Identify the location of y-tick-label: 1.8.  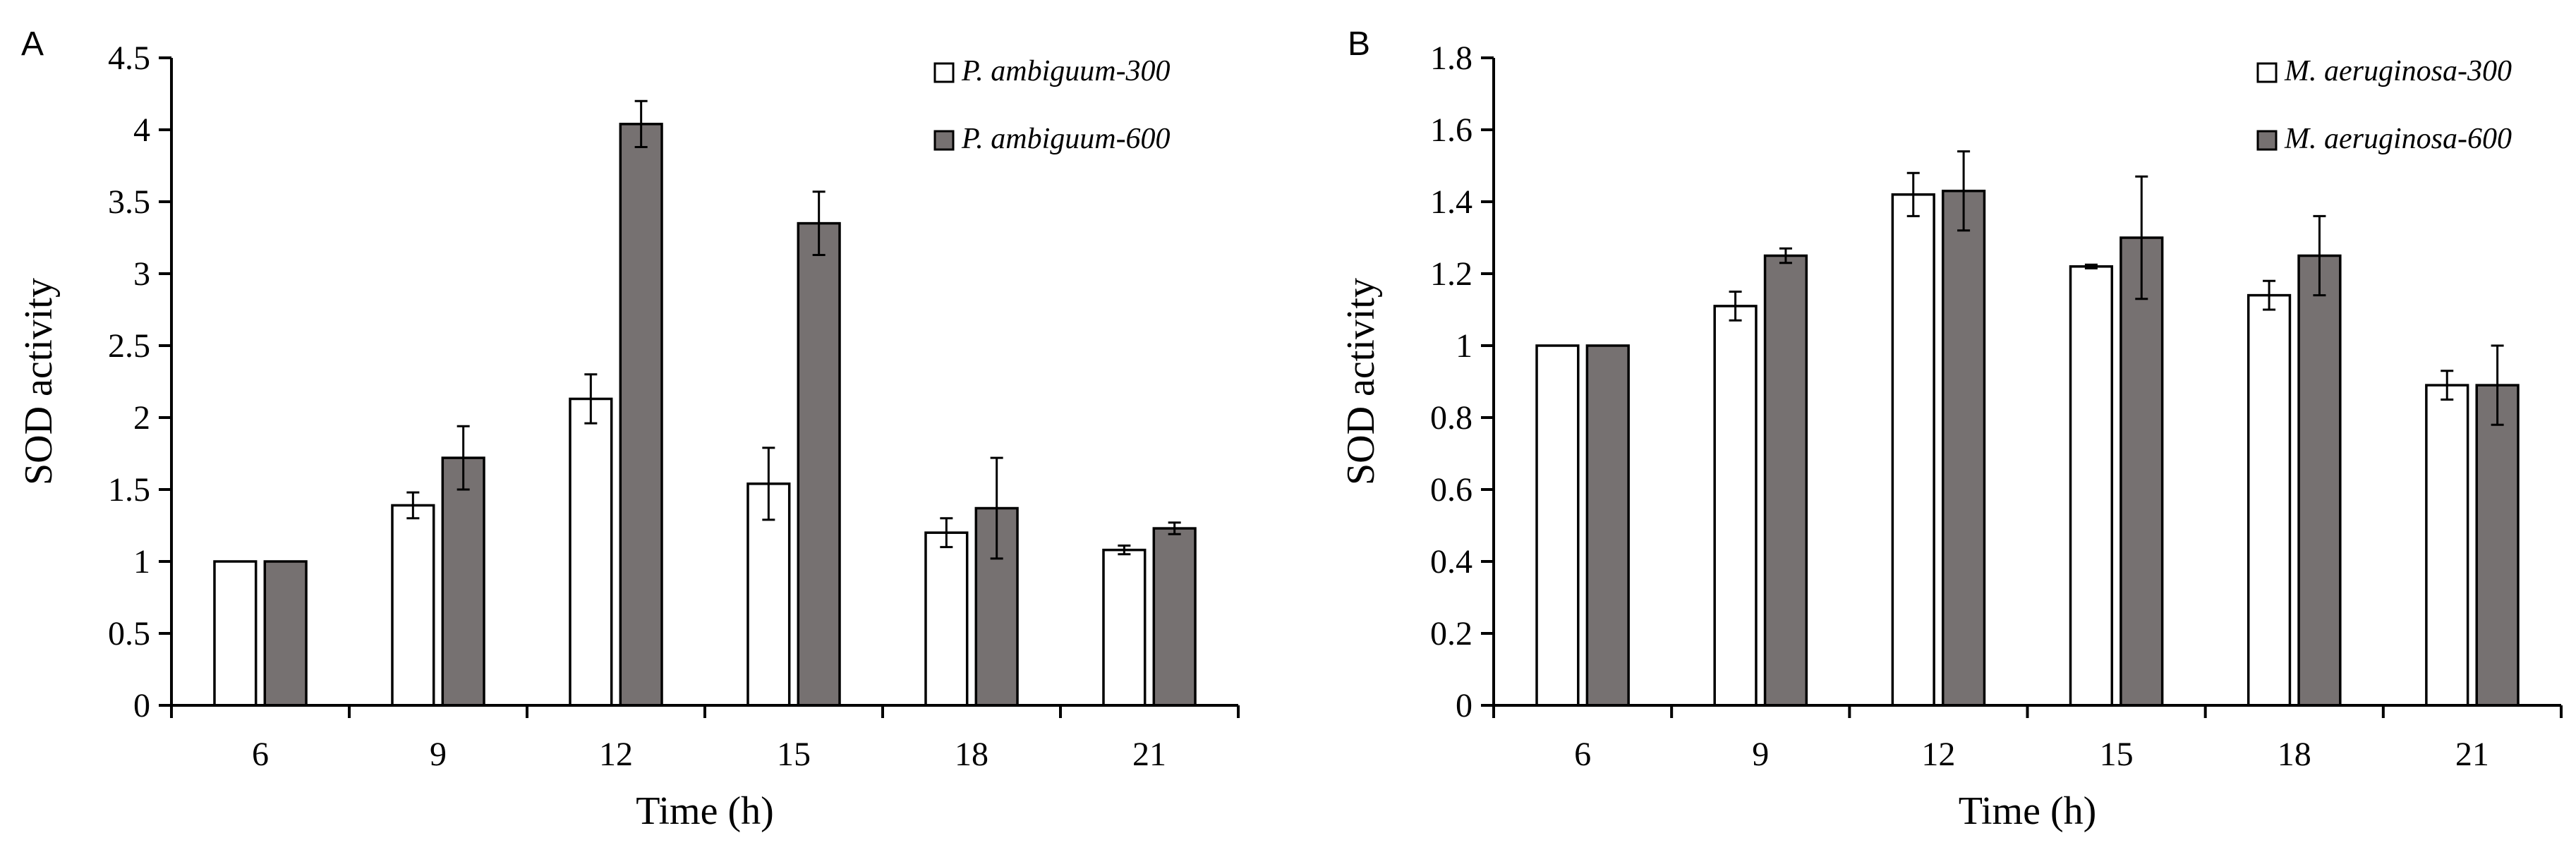
(1451, 58).